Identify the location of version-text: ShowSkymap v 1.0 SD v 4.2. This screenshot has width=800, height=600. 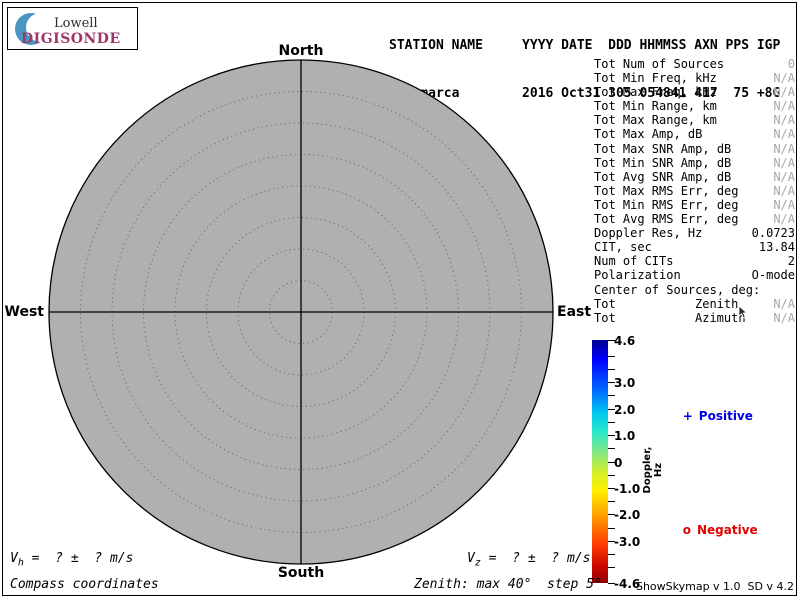
(714, 586).